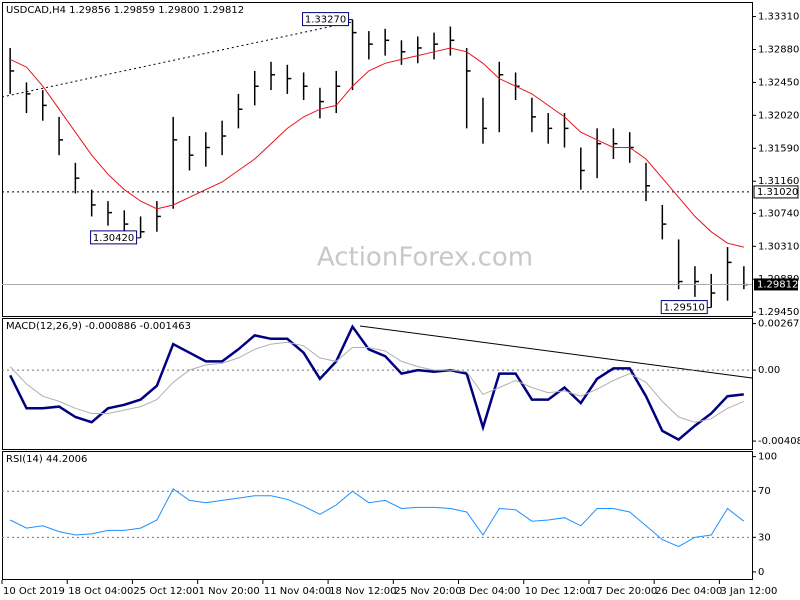 The image size is (800, 600). I want to click on y-tick-label: 1.31590, so click(778, 148).